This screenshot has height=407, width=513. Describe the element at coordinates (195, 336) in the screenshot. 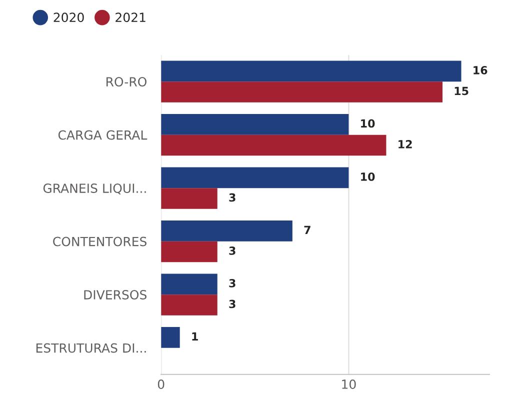

I see `data-label: 1` at that location.